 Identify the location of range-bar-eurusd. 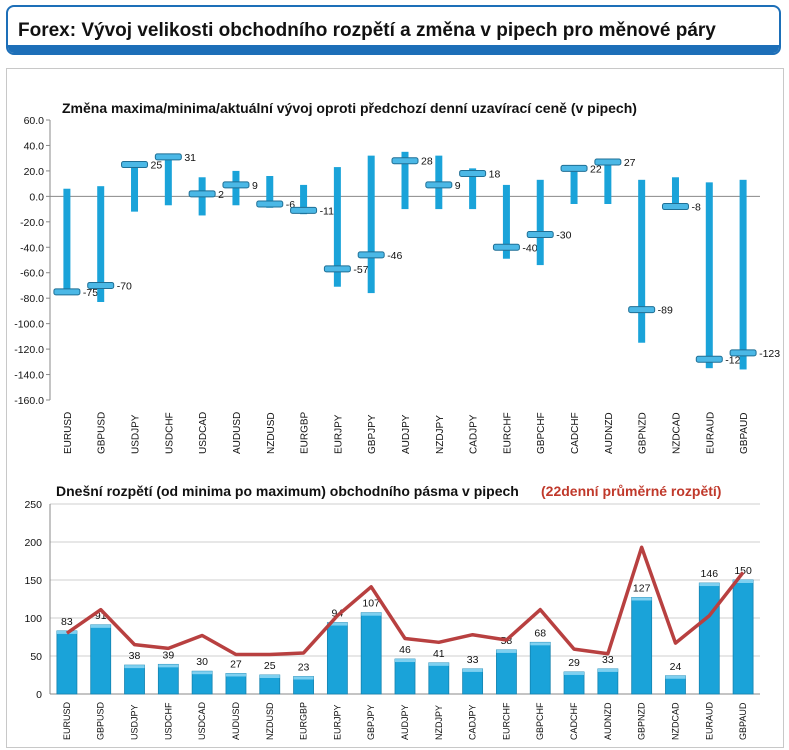
(67, 662).